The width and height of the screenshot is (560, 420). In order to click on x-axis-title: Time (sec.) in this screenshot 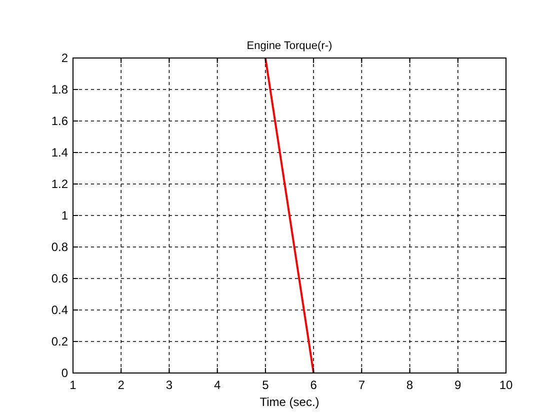, I will do `click(290, 402)`.